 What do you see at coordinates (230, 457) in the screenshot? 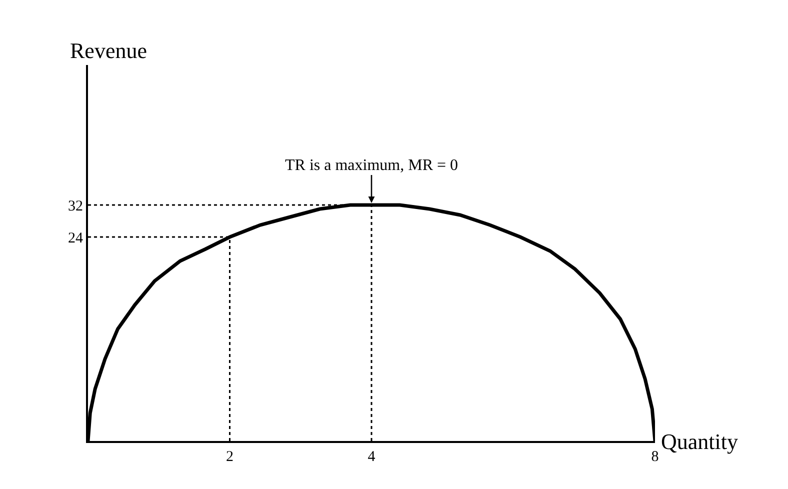
I see `x-tick-label: 2` at bounding box center [230, 457].